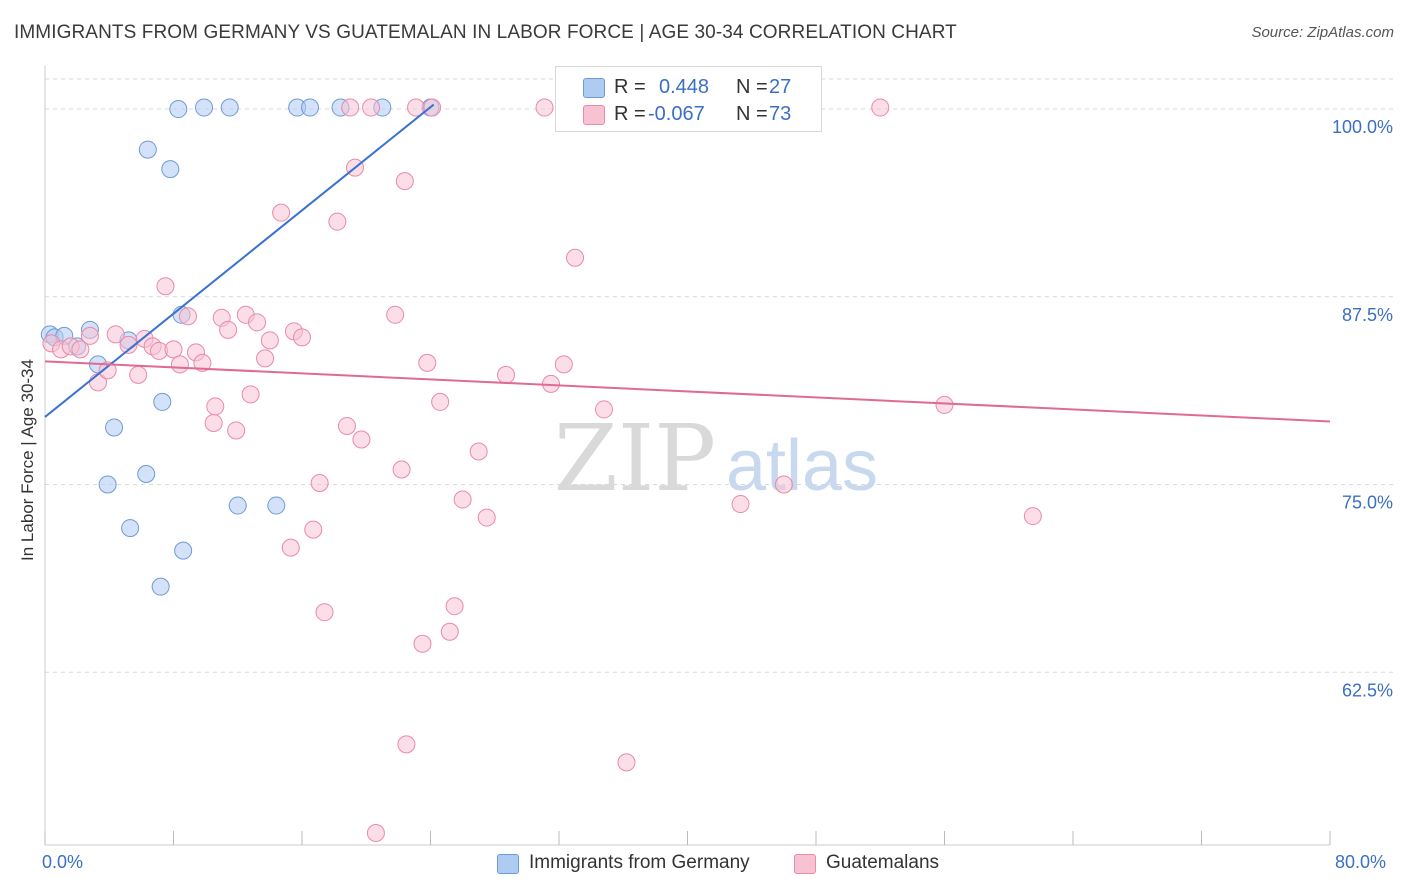 This screenshot has width=1406, height=892. What do you see at coordinates (27, 460) in the screenshot?
I see `y-axis-label: In Labor Force | Age 30-34` at bounding box center [27, 460].